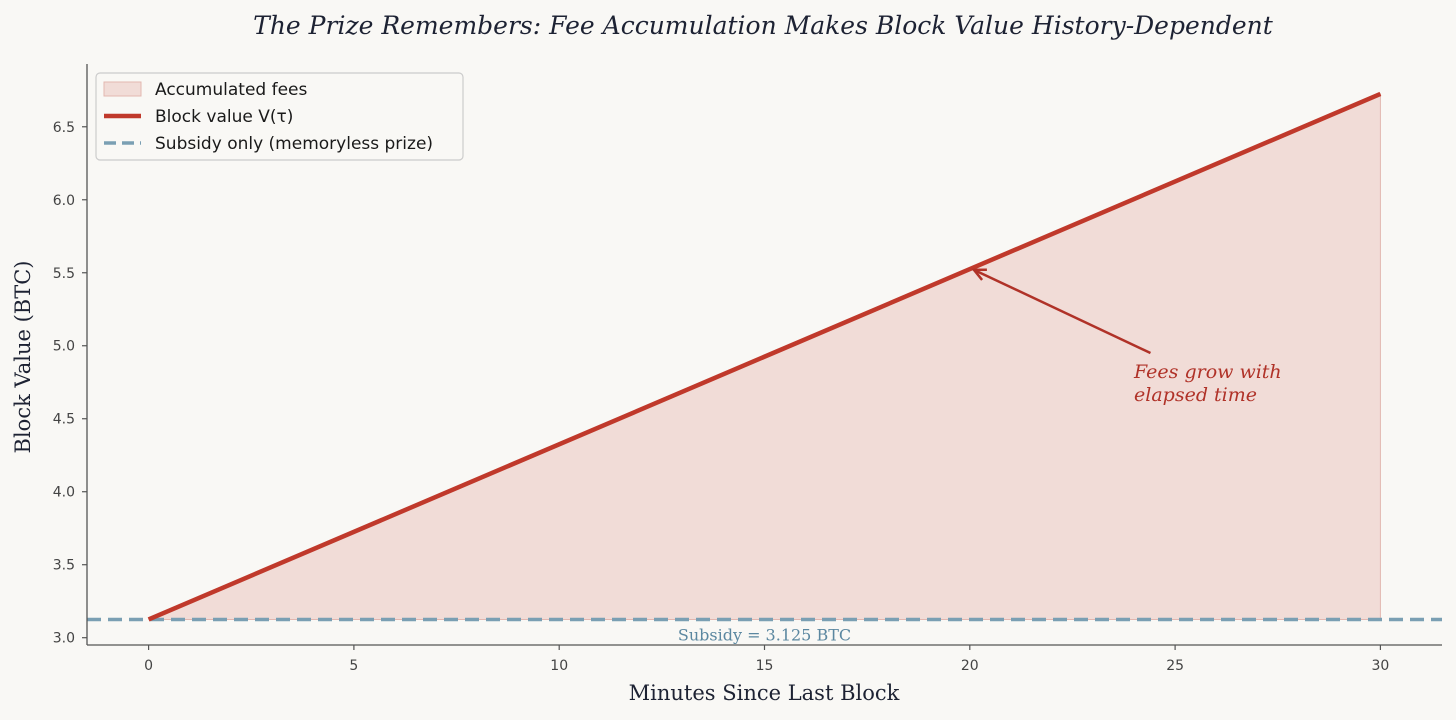 The width and height of the screenshot is (1456, 720). I want to click on legend-label: Subsidy only (memoryless prize), so click(294, 144).